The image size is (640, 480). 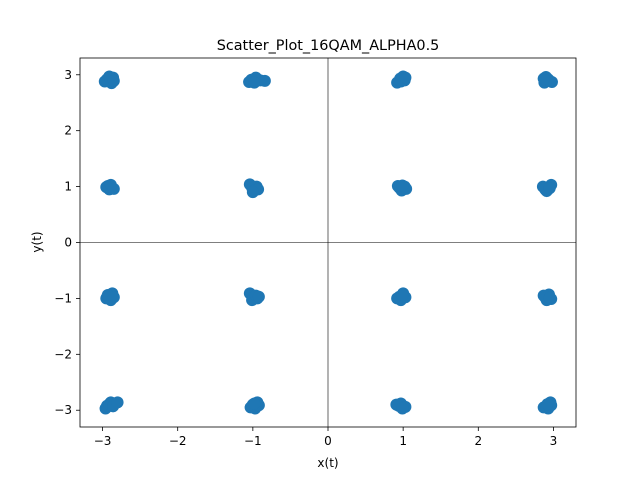 I want to click on y-axis-label: y(t), so click(x=37, y=241).